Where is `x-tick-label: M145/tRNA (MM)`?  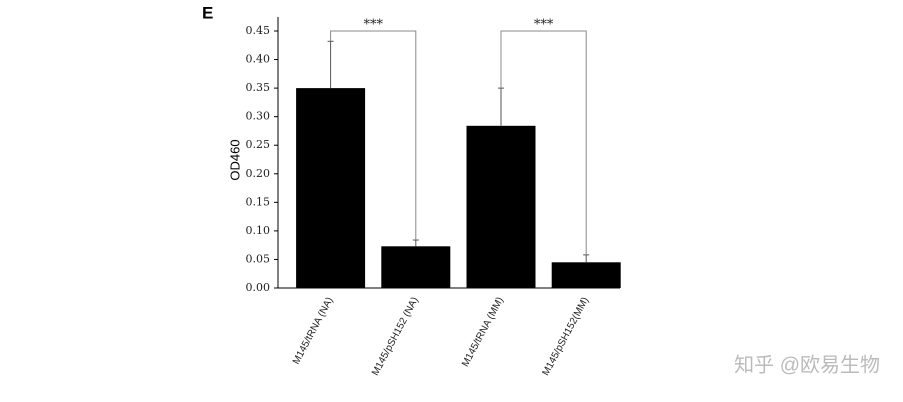
x-tick-label: M145/tRNA (MM) is located at coordinates (483, 331).